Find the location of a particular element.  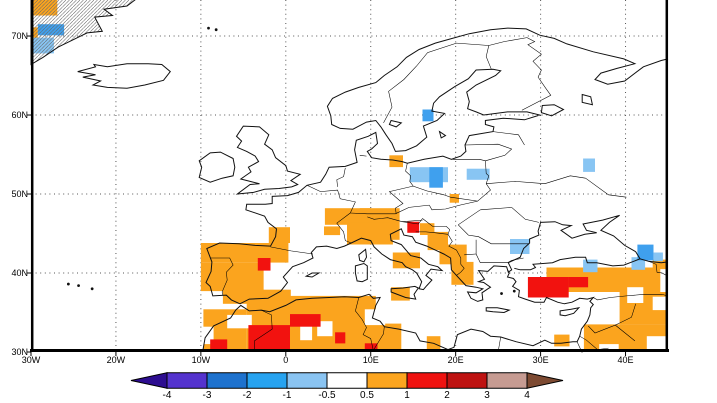

legend-value-label: 4 is located at coordinates (527, 395).